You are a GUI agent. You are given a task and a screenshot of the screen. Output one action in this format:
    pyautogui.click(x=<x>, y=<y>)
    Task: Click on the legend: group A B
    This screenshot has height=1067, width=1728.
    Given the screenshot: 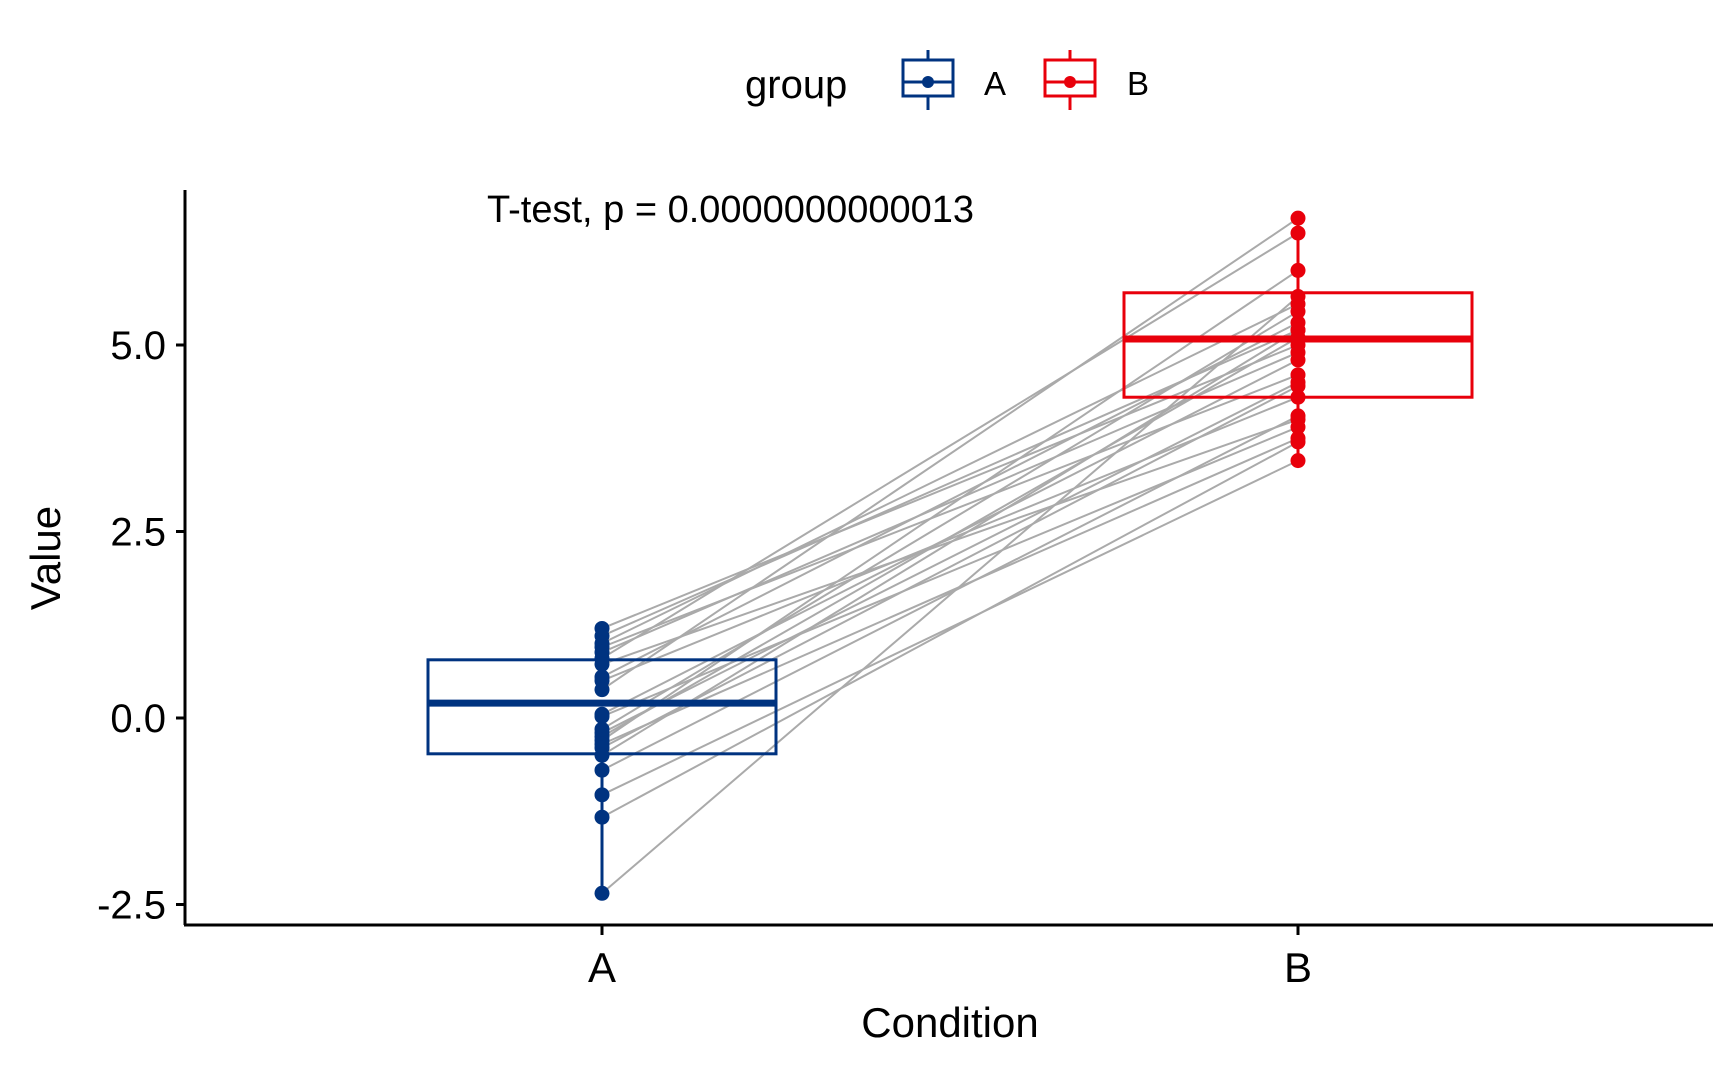 What is the action you would take?
    pyautogui.click(x=947, y=80)
    